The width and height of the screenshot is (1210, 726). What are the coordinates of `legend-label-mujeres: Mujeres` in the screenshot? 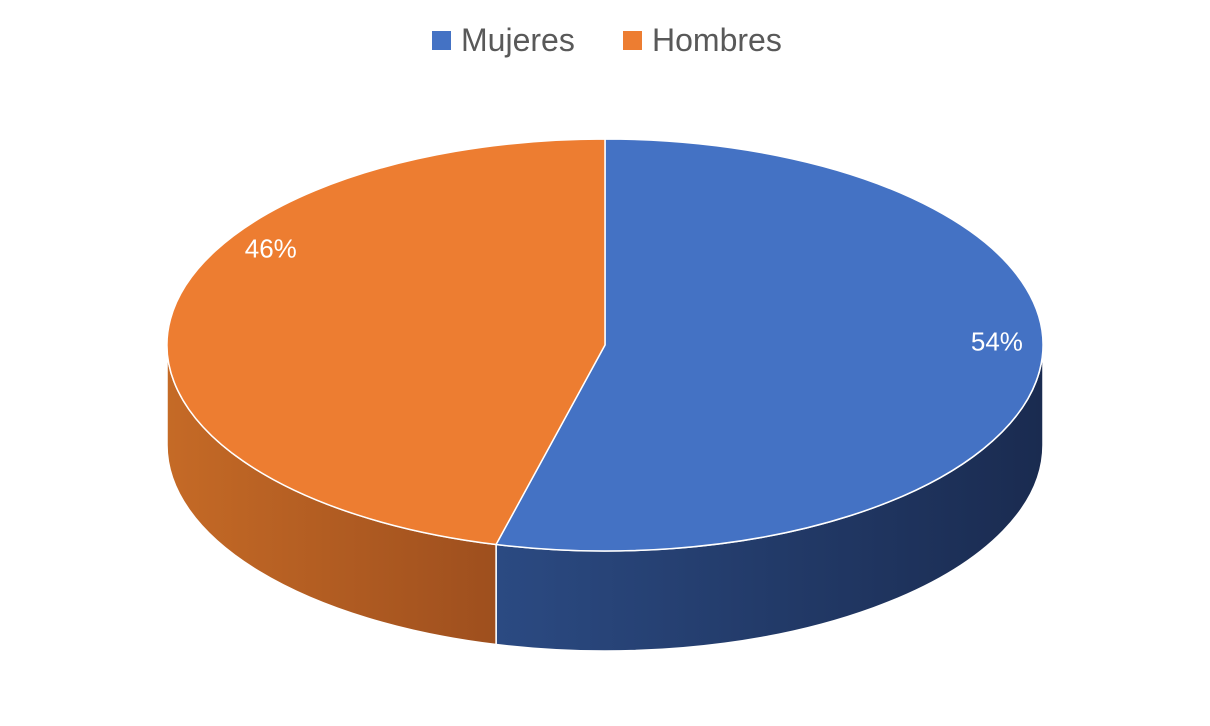 It's located at (518, 40).